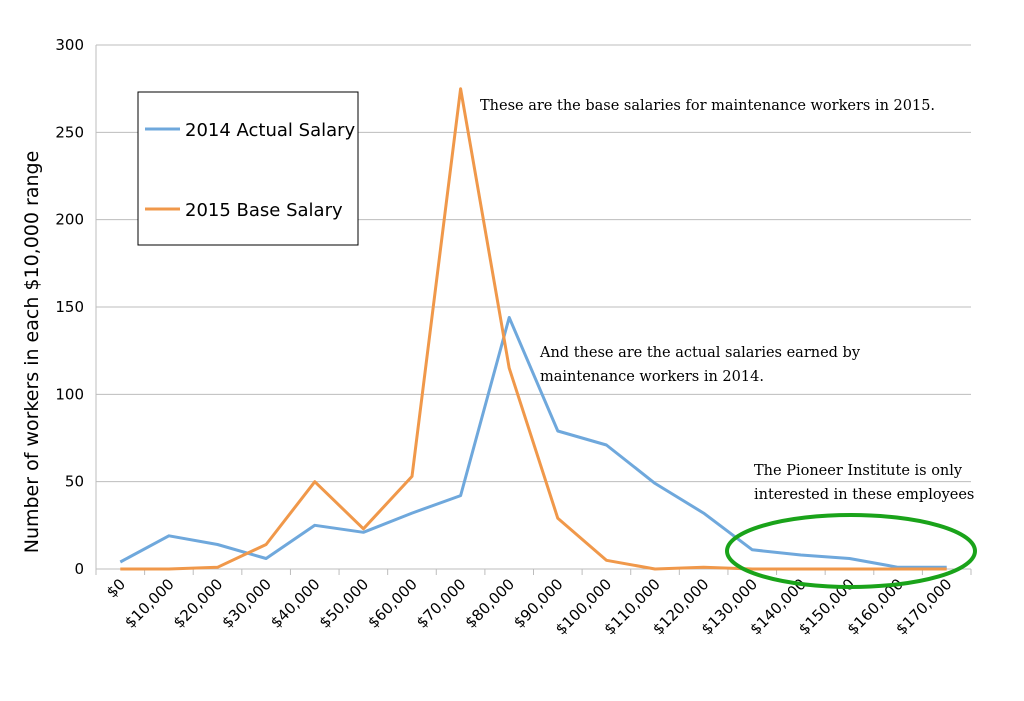 This screenshot has width=1024, height=701. I want to click on legend: 2014 Actual Salary 2015 Base Salary, so click(248, 168).